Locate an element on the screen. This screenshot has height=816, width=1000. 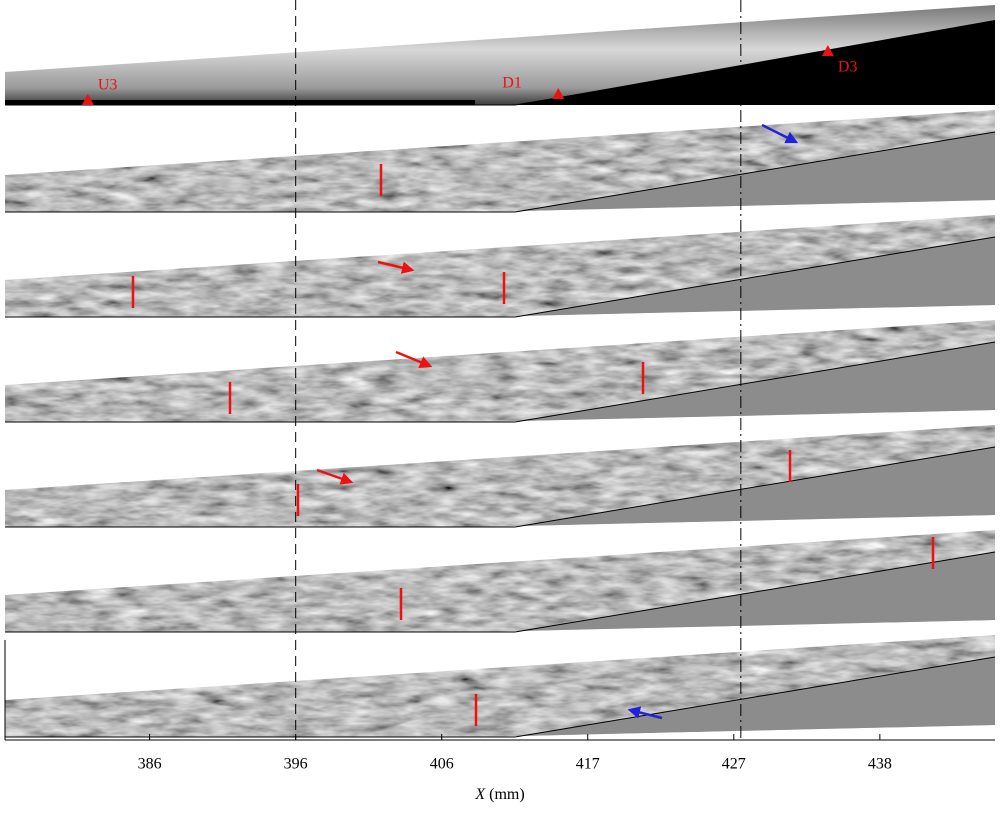
x-tick-label: 438 is located at coordinates (880, 764).